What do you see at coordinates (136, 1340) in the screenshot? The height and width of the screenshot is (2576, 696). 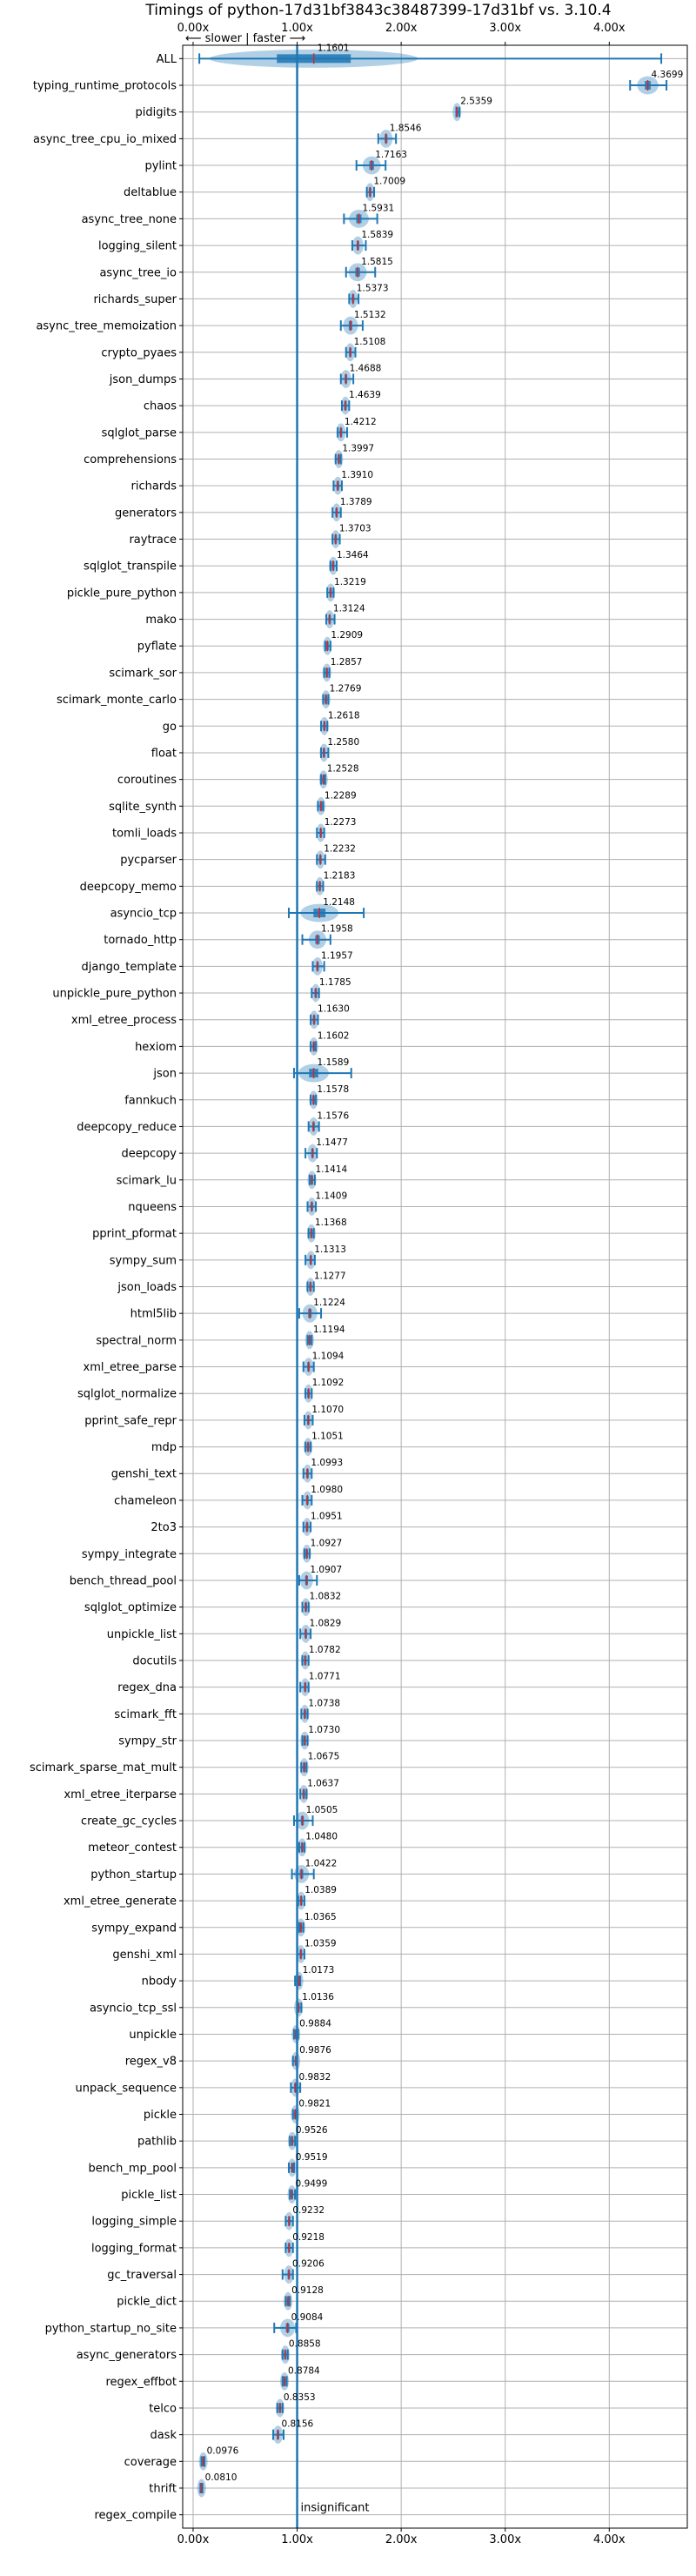 I see `category-label: spectral_norm` at bounding box center [136, 1340].